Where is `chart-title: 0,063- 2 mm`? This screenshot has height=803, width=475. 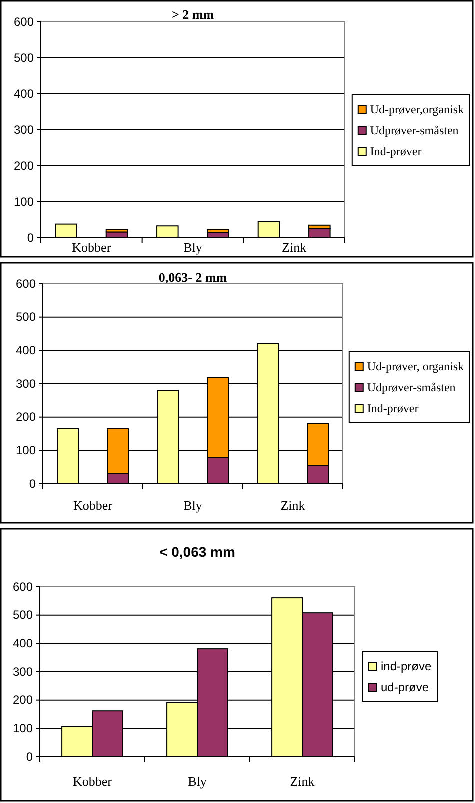
chart-title: 0,063- 2 mm is located at coordinates (193, 277).